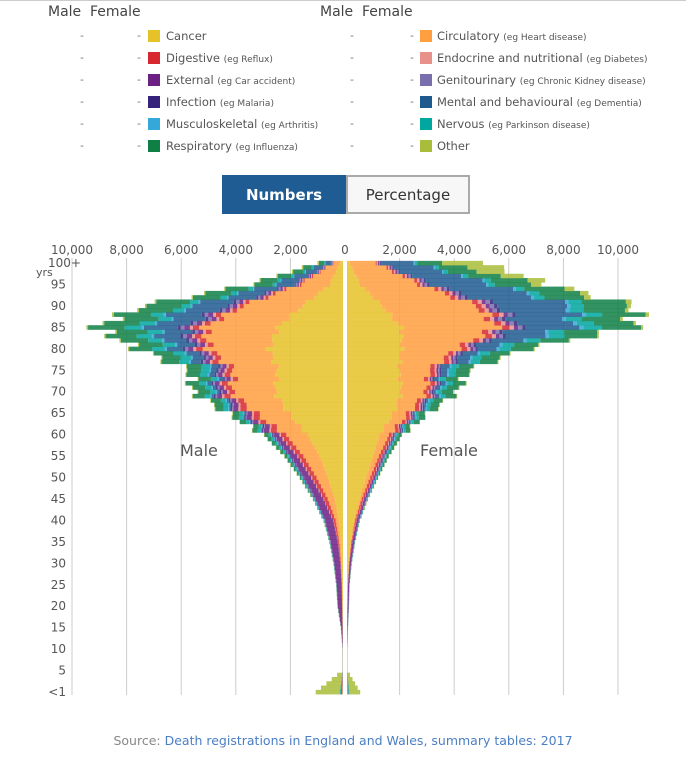 The height and width of the screenshot is (773, 686). I want to click on legend-male-value: -, so click(352, 57).